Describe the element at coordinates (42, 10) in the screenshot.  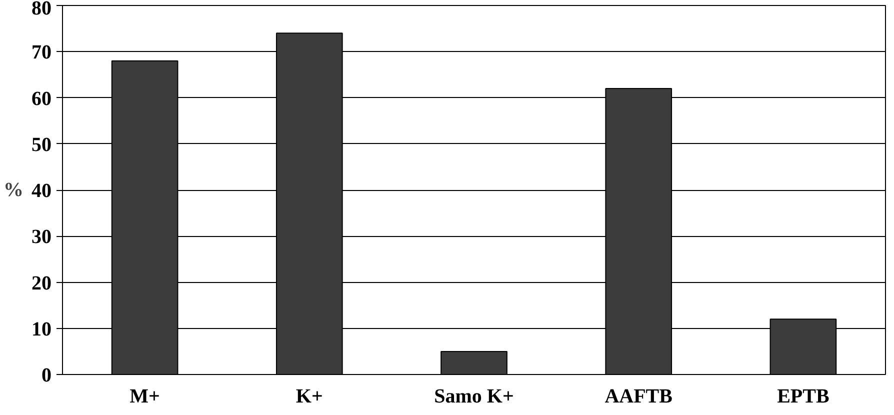
I see `y-tick-label: 80` at that location.